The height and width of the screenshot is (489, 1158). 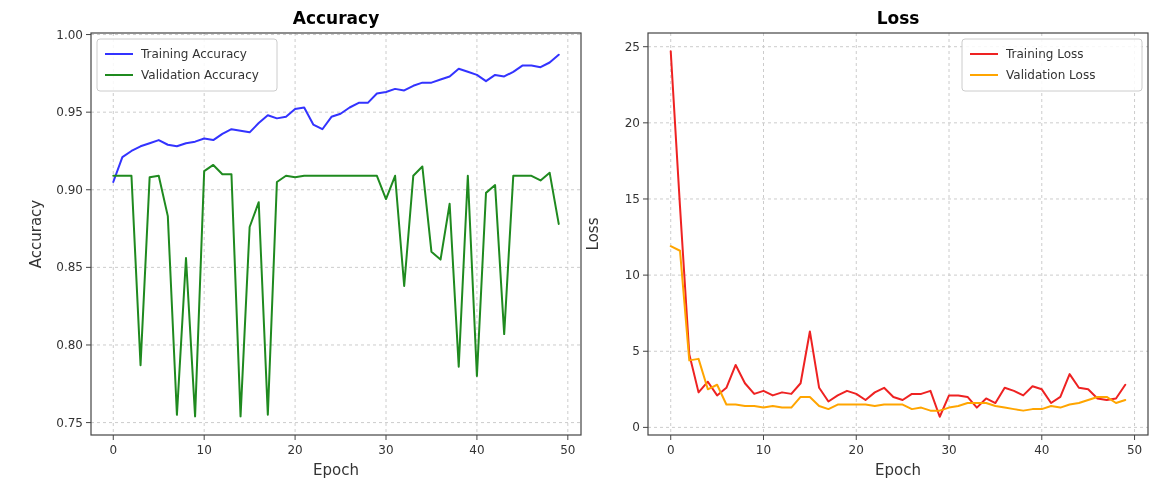 What do you see at coordinates (636, 427) in the screenshot?
I see `y-tick-label: 0` at bounding box center [636, 427].